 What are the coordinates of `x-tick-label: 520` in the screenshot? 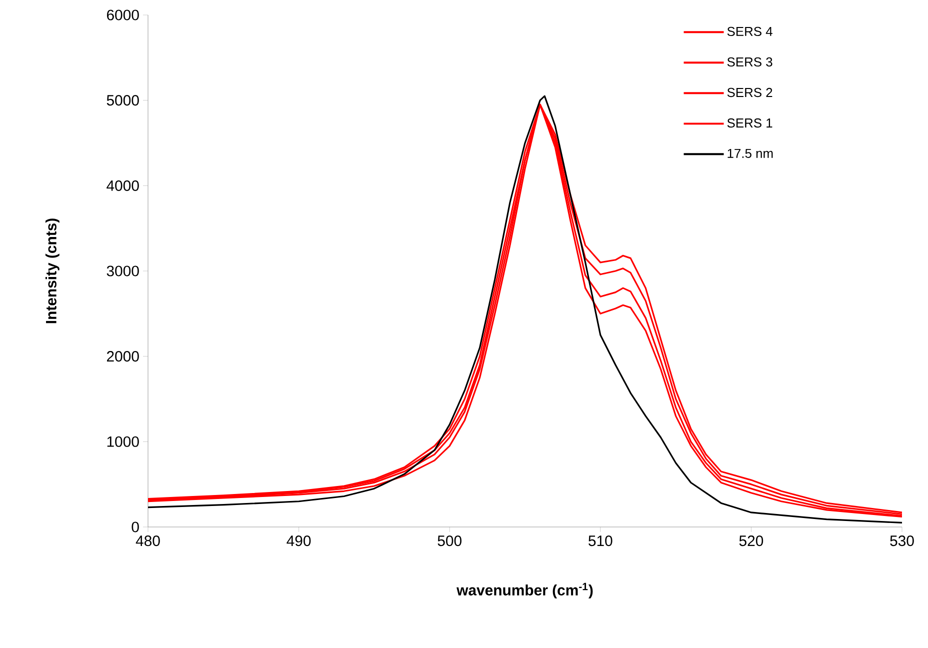 It's located at (751, 541).